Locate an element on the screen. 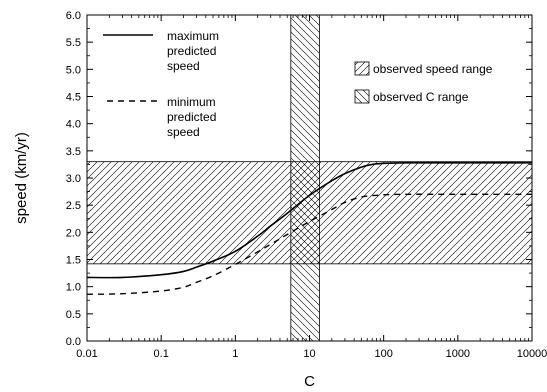 The image size is (547, 392). y-tick-label-9: 4.5 is located at coordinates (73, 98).